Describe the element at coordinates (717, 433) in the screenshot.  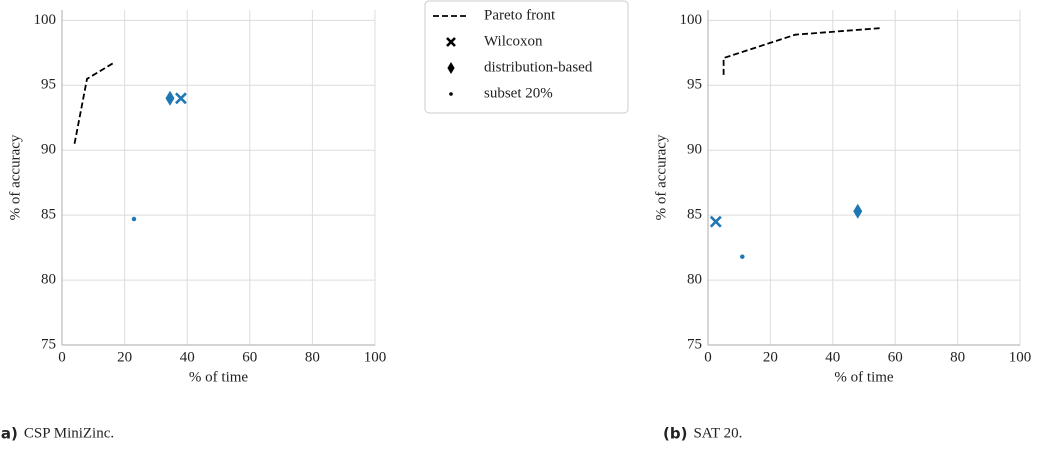
I see `caption: SAT 20.` at that location.